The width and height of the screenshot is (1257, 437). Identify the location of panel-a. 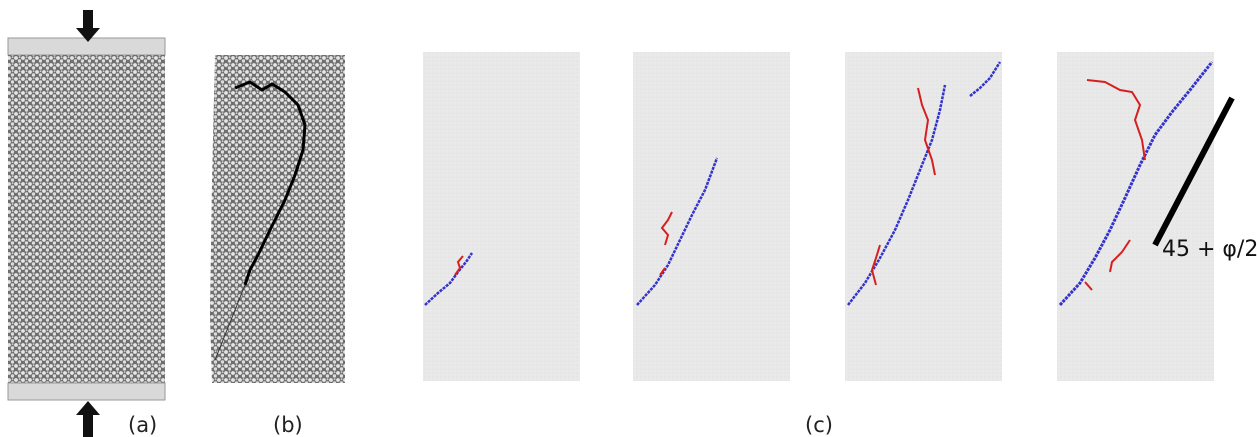
(86, 223).